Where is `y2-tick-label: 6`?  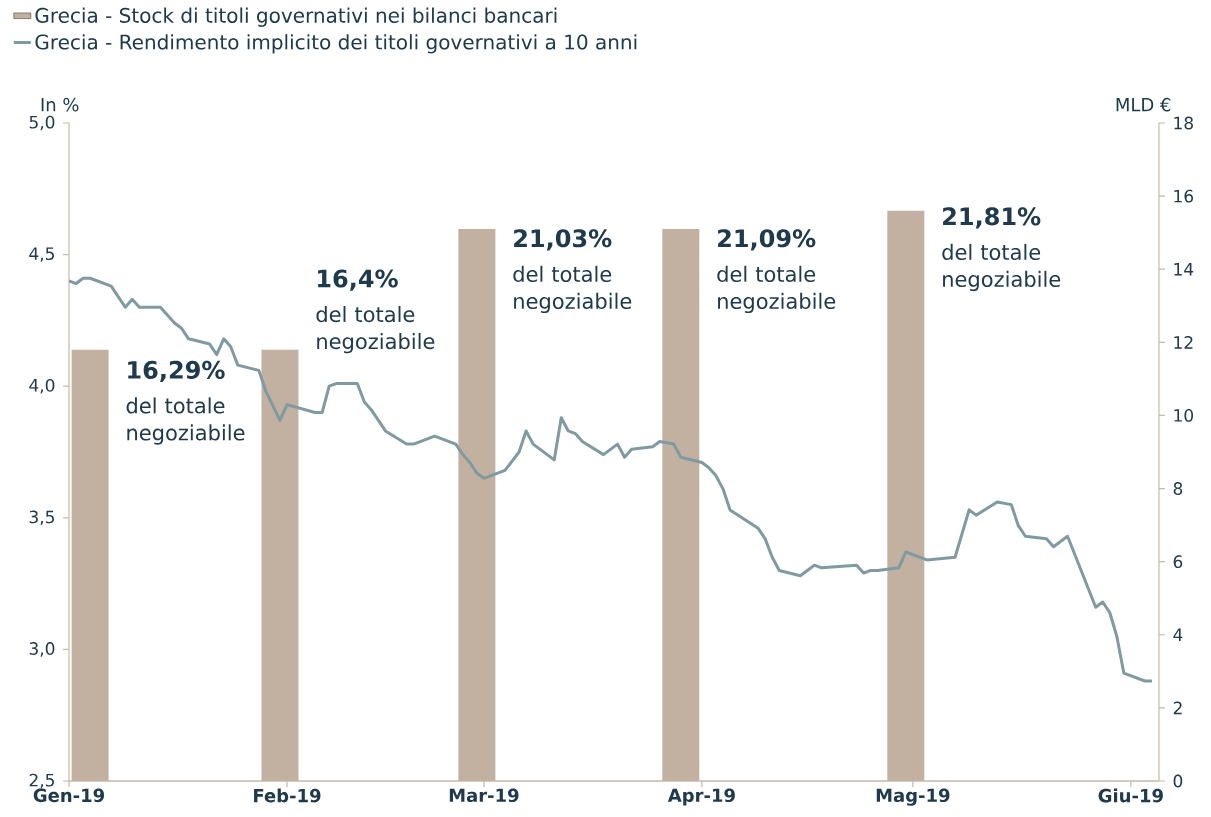
y2-tick-label: 6 is located at coordinates (1178, 562).